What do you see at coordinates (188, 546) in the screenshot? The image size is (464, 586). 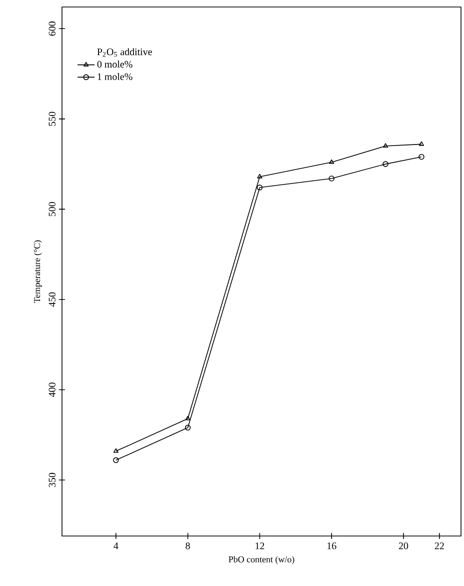 I see `x-tick-label: 8` at bounding box center [188, 546].